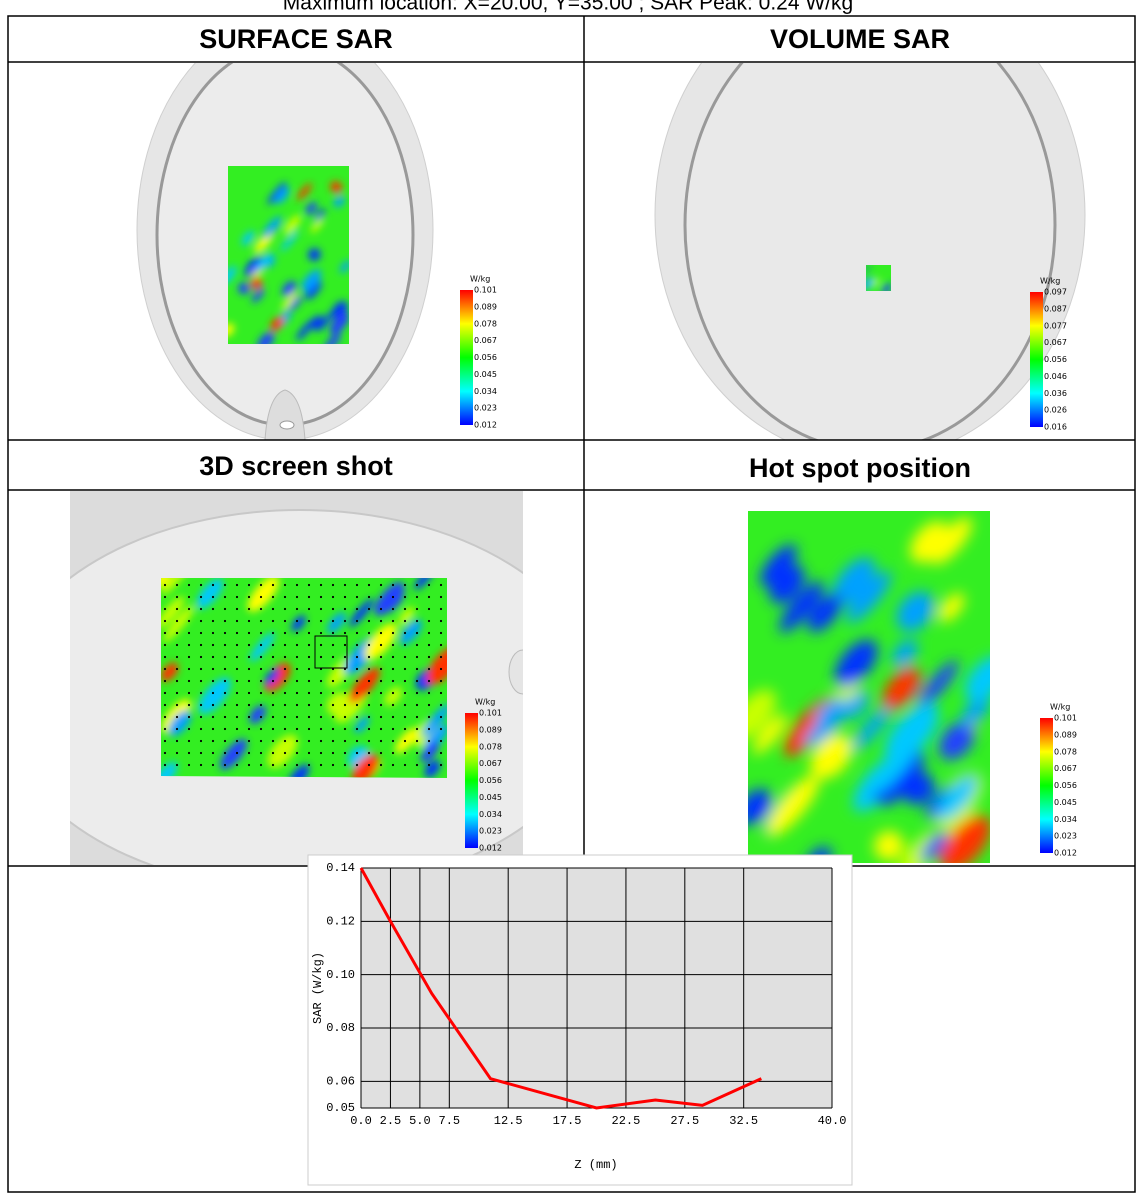 The height and width of the screenshot is (1198, 1137). Describe the element at coordinates (340, 868) in the screenshot. I see `y-tick-label: 0.14` at that location.